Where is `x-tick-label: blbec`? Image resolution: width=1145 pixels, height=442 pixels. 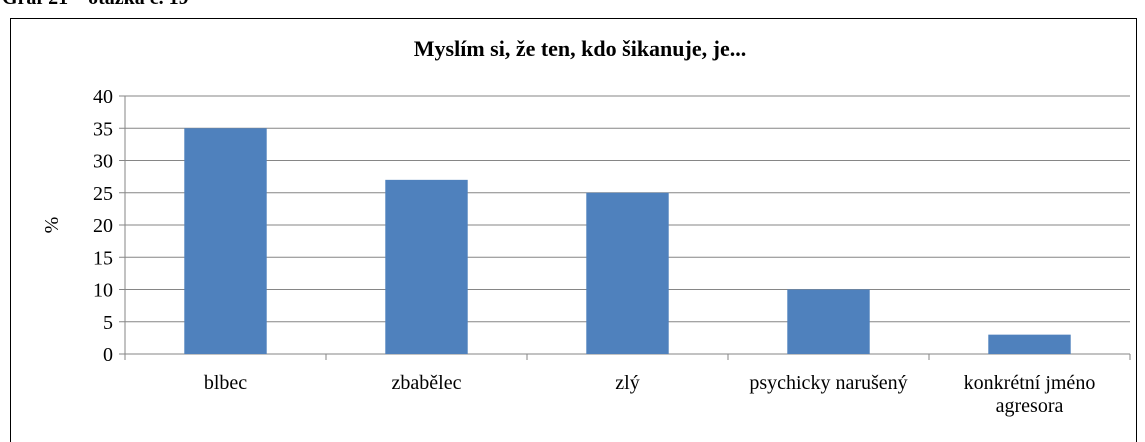 x-tick-label: blbec is located at coordinates (225, 383).